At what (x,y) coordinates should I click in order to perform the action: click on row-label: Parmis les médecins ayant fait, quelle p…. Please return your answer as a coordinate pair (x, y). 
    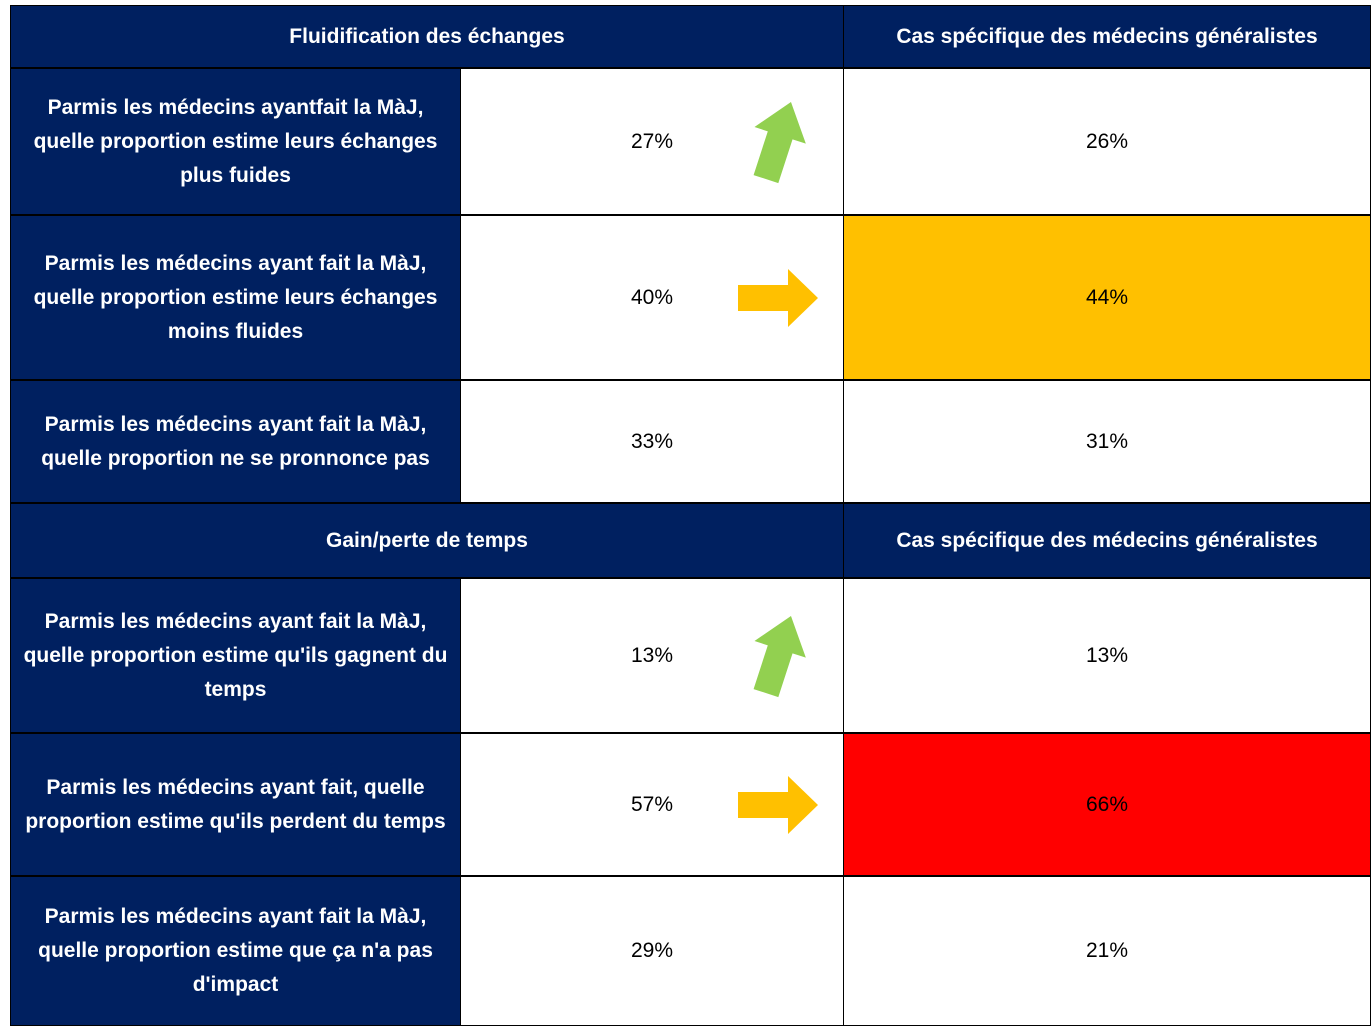
    Looking at the image, I should click on (235, 804).